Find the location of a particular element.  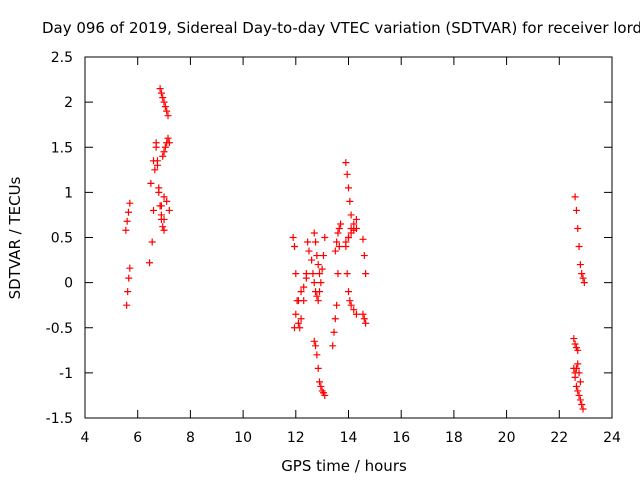

y-tick-label: 2.5 is located at coordinates (62, 58).